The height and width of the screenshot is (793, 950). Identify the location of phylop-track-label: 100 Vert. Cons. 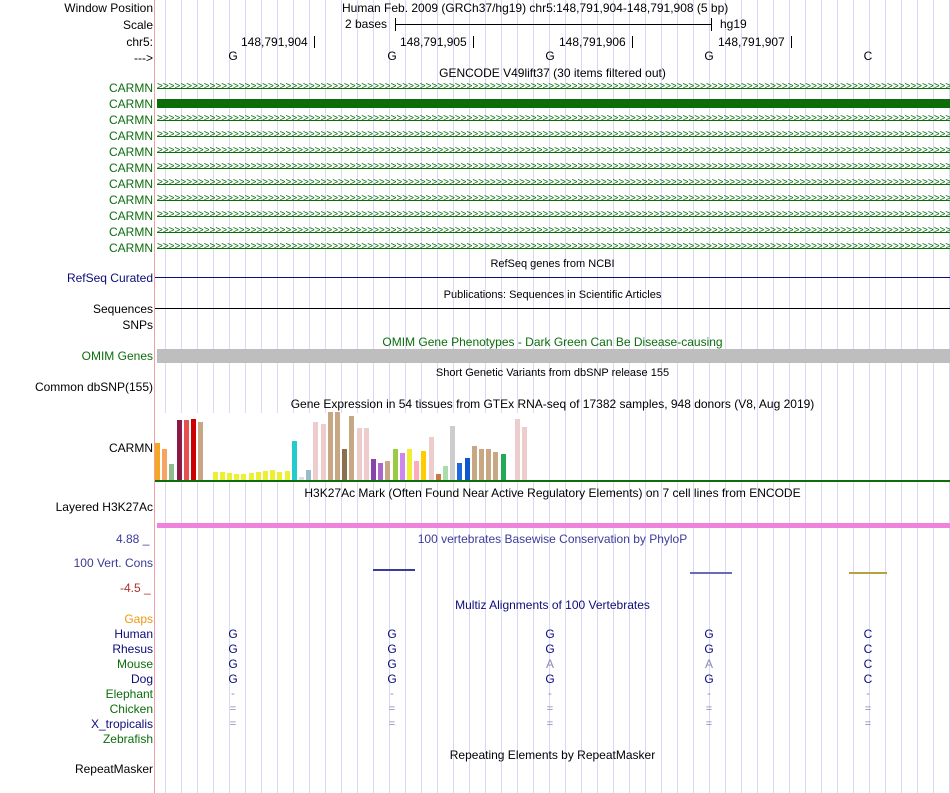
(113, 563).